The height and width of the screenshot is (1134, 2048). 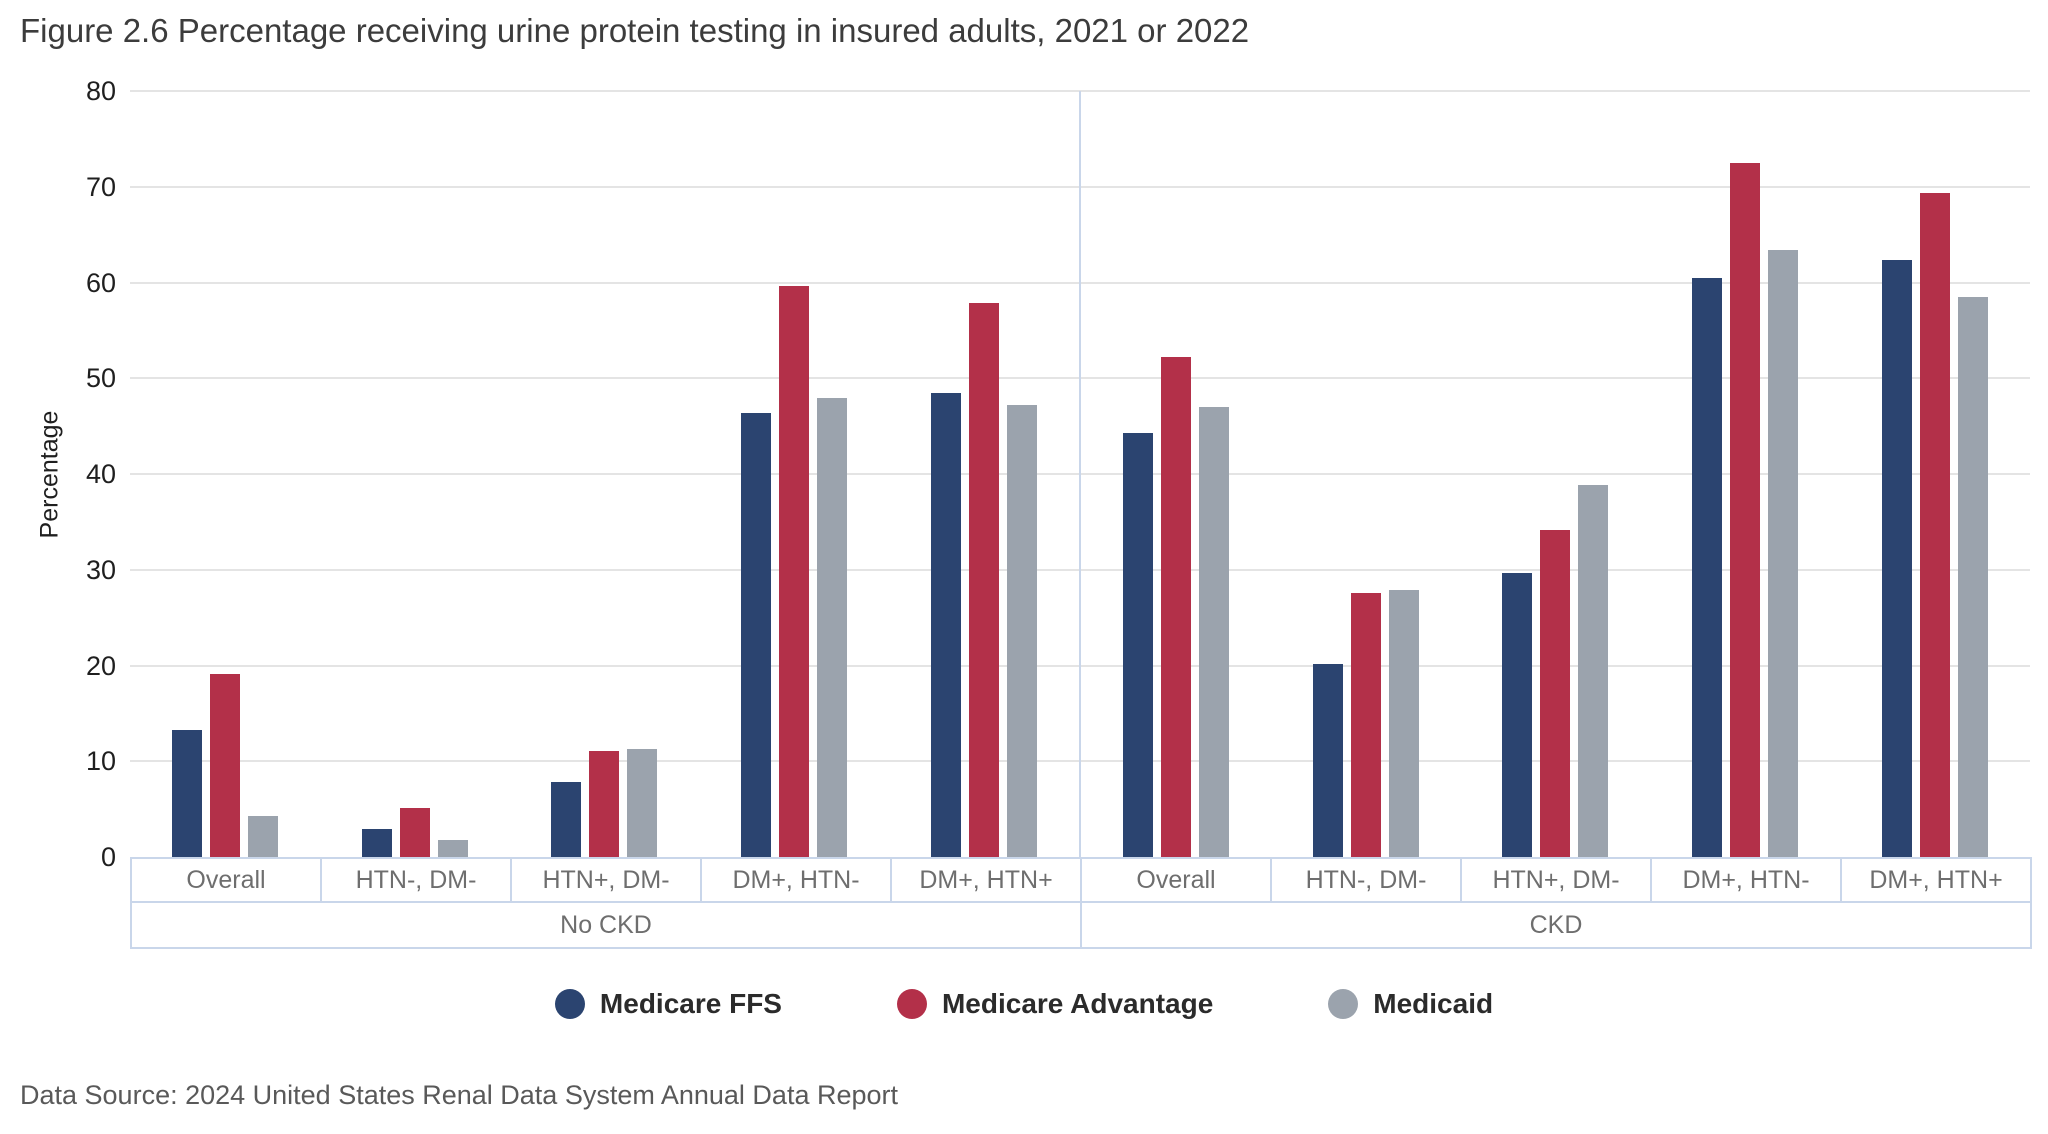 I want to click on y-tick-label-80: 80, so click(x=100, y=91).